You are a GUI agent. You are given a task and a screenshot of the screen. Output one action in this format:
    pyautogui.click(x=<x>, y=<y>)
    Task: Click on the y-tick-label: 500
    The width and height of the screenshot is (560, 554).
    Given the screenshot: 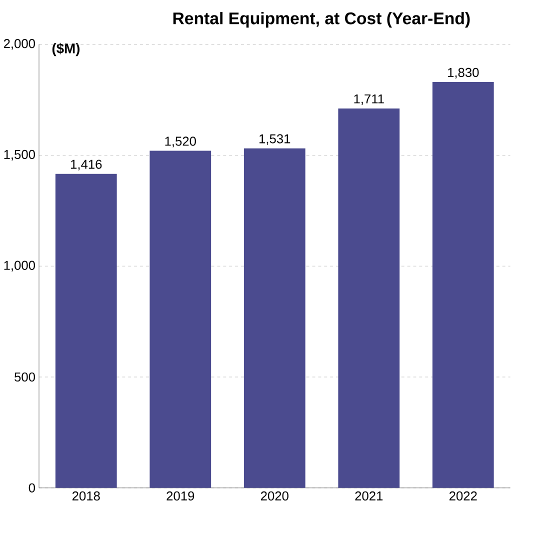 What is the action you would take?
    pyautogui.click(x=25, y=377)
    